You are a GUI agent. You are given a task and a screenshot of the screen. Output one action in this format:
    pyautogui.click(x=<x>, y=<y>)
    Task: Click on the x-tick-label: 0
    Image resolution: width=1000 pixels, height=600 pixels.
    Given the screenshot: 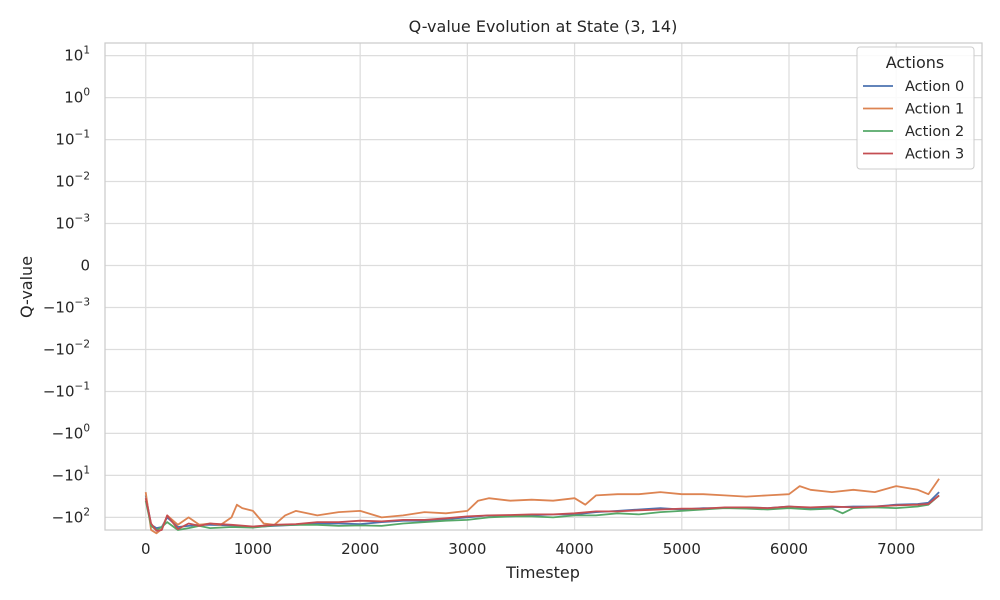 What is the action you would take?
    pyautogui.click(x=146, y=549)
    